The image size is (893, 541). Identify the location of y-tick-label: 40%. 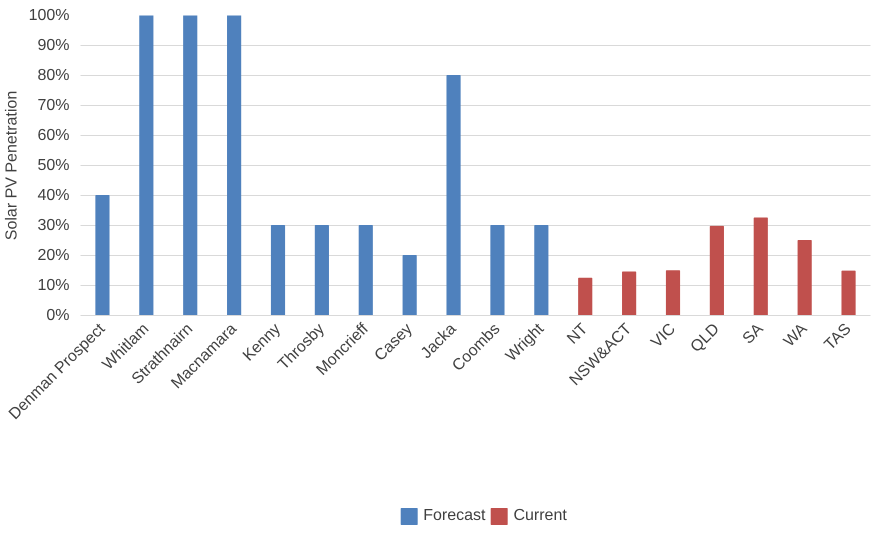
(53, 195).